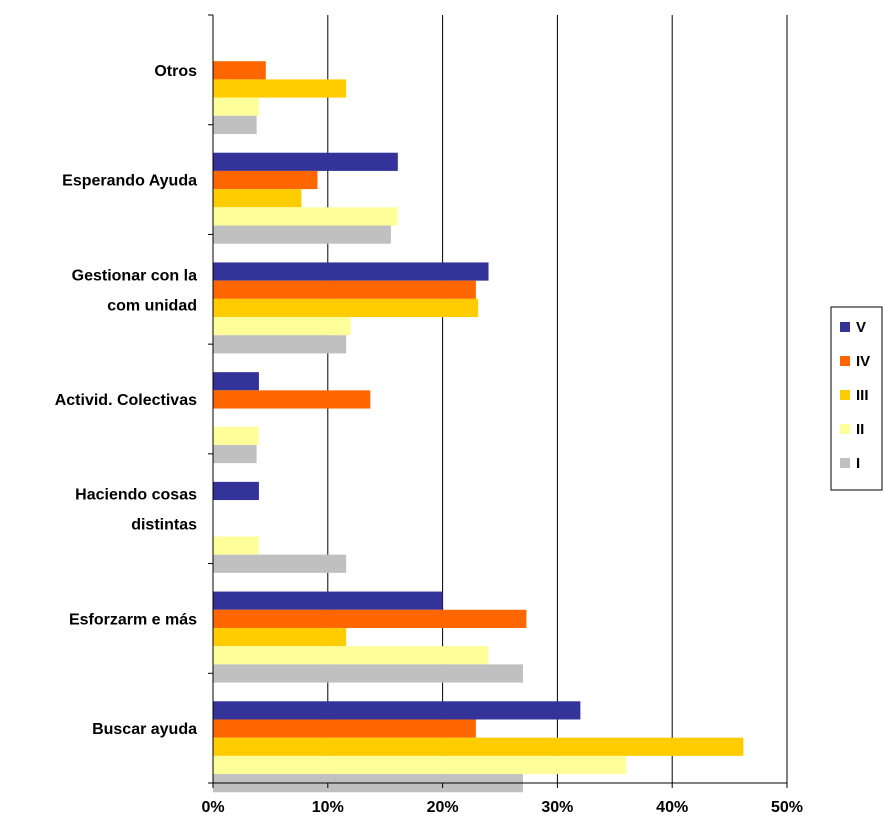  Describe the element at coordinates (861, 327) in the screenshot. I see `legend-label-v: V` at that location.